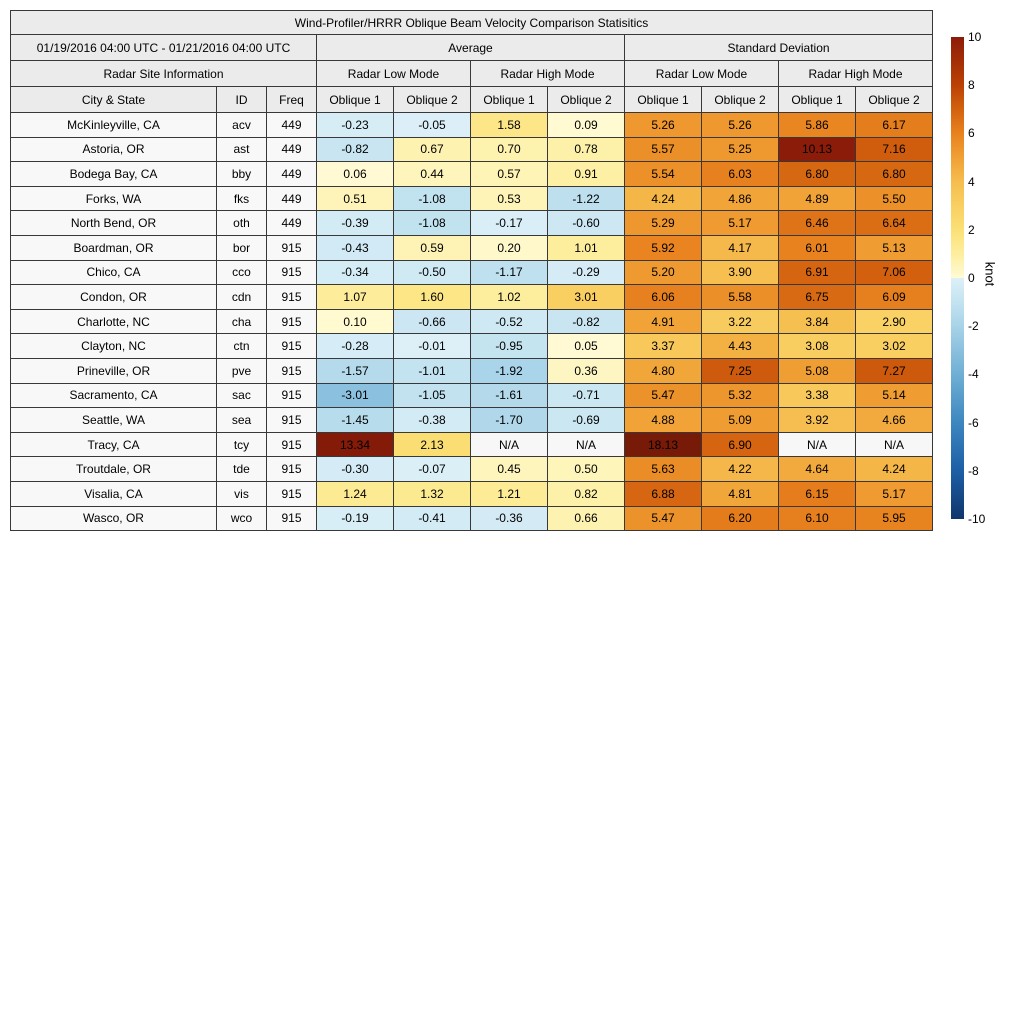 The height and width of the screenshot is (1024, 1024). Describe the element at coordinates (432, 247) in the screenshot. I see `value-cell: 0.59` at that location.